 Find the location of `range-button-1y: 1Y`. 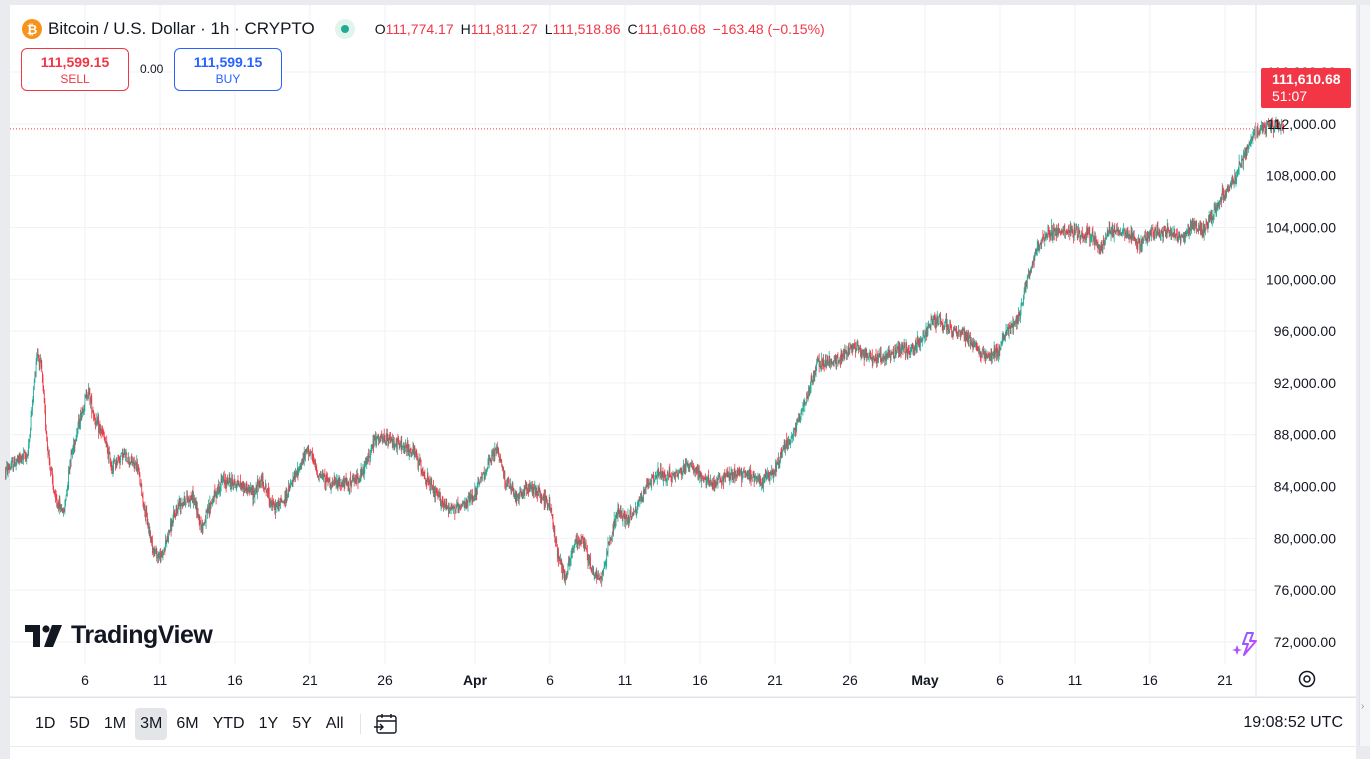

range-button-1y: 1Y is located at coordinates (268, 723).